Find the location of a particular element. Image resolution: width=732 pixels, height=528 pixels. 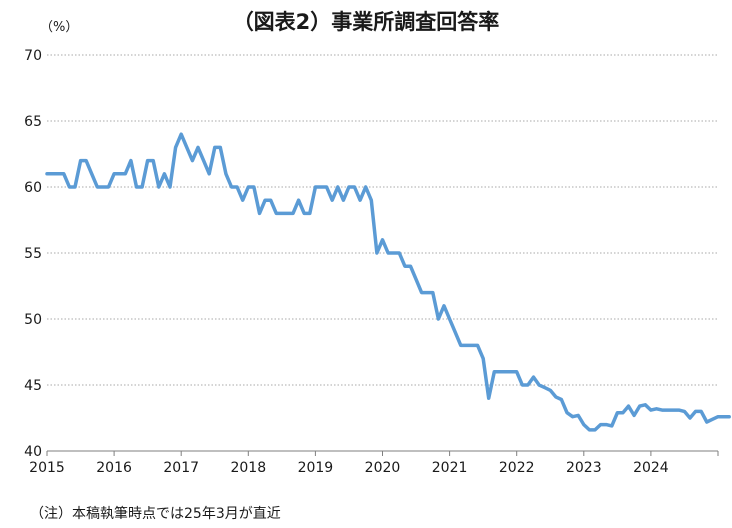

x-tick-label: 2023 is located at coordinates (584, 468).